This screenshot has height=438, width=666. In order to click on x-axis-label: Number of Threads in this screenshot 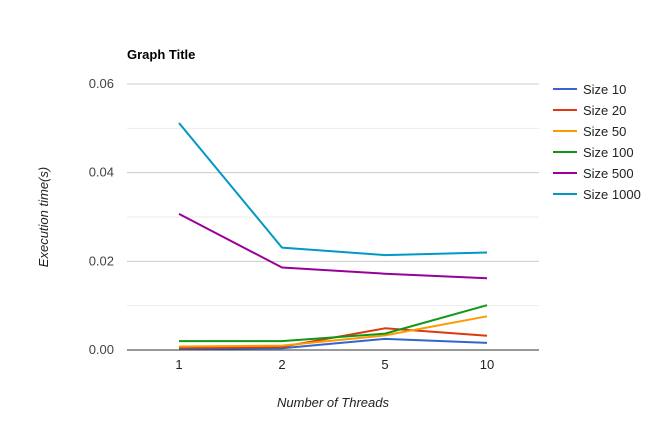, I will do `click(333, 402)`.